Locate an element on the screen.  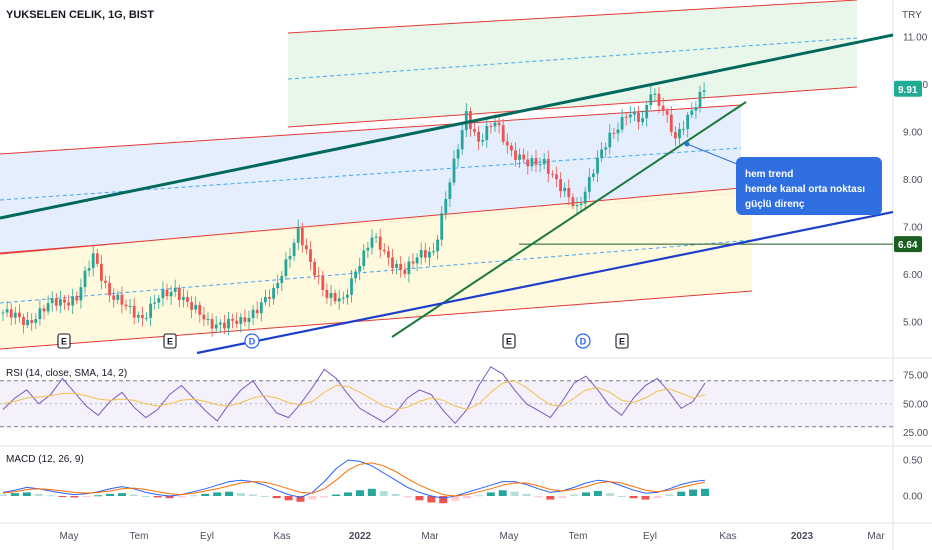
rsi-sma-line is located at coordinates (354, 395).